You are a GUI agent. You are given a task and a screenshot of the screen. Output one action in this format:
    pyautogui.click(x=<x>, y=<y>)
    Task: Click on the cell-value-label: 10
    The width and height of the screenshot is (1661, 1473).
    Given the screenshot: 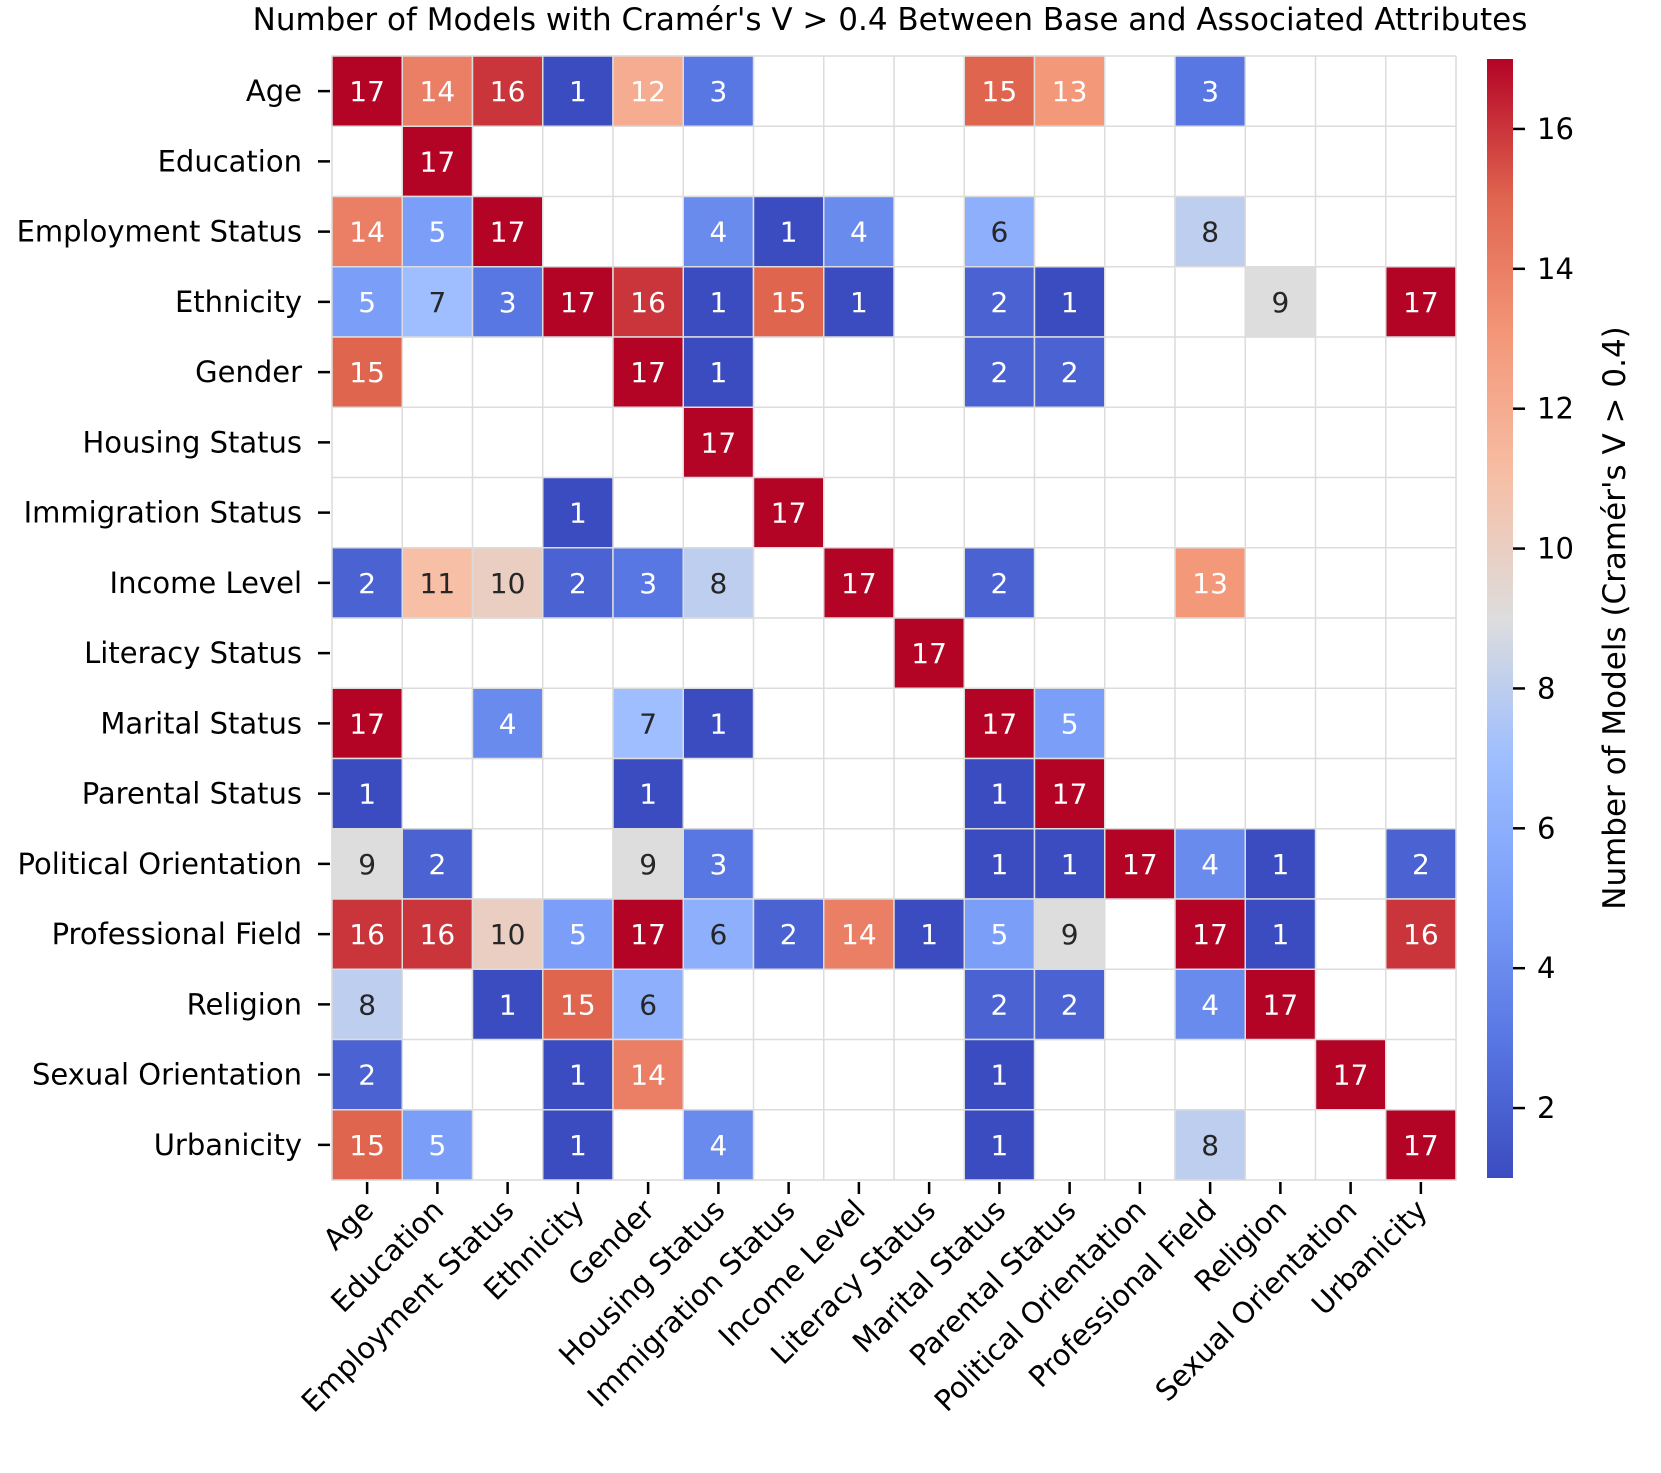 What is the action you would take?
    pyautogui.click(x=508, y=934)
    